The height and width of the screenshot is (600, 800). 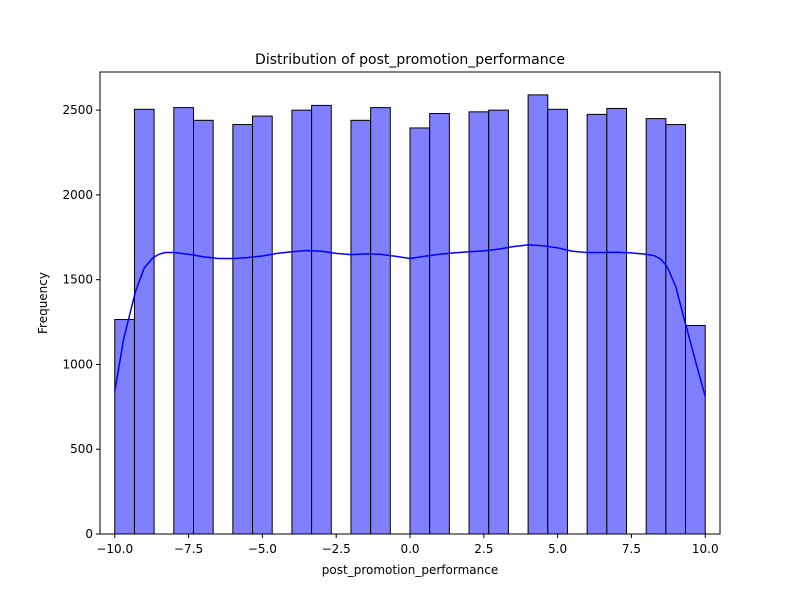 I want to click on y-axis-ticks: 0 500 1000 1500 2000 2500, so click(x=81, y=322).